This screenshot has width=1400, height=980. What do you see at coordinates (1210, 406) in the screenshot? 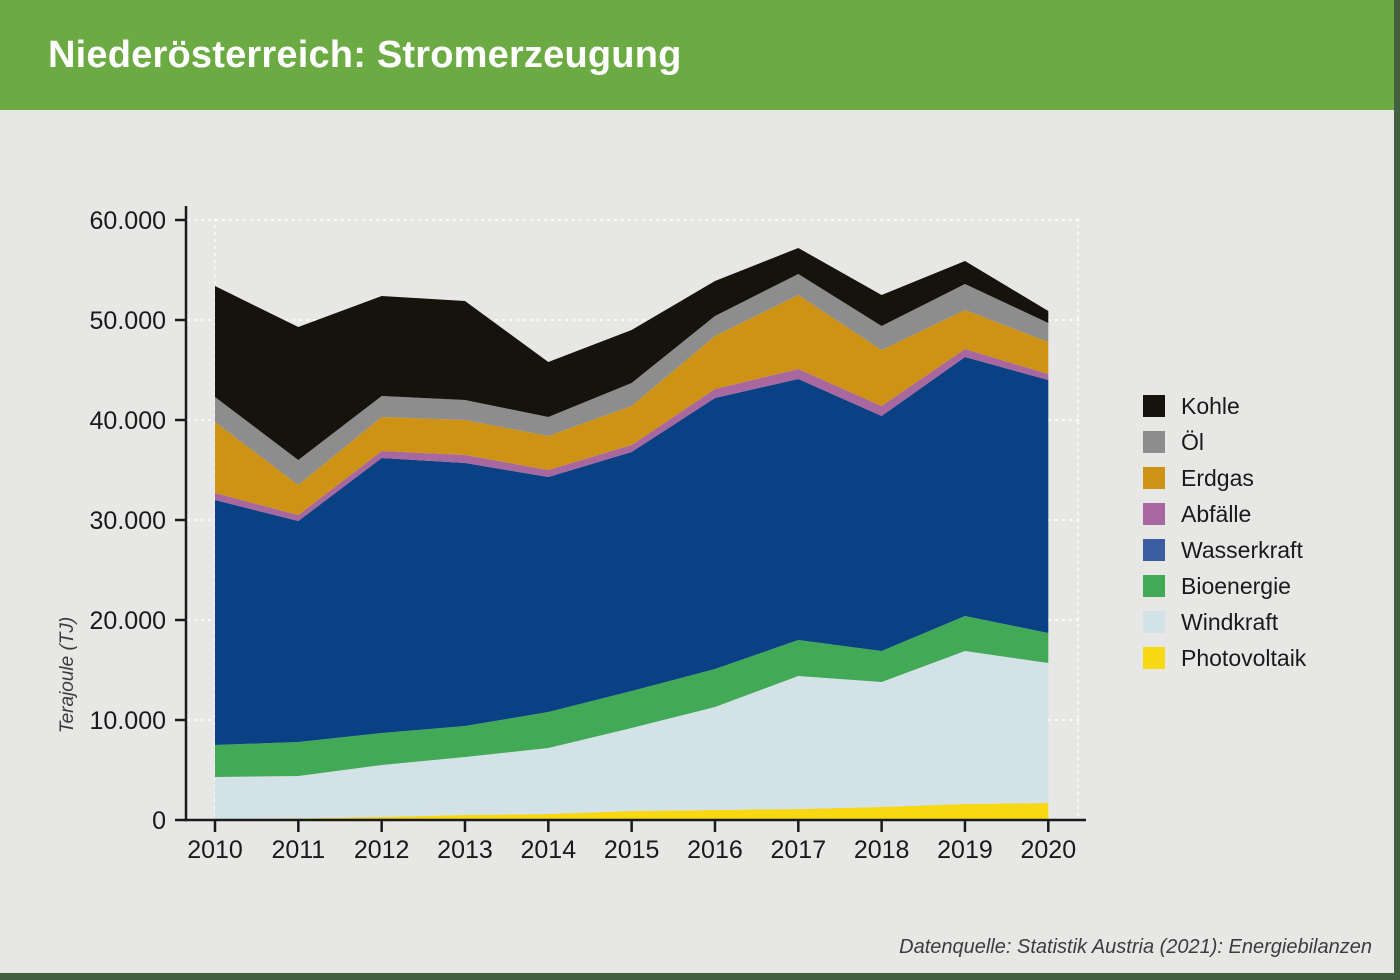
I see `legend-label-kohle: Kohle` at bounding box center [1210, 406].